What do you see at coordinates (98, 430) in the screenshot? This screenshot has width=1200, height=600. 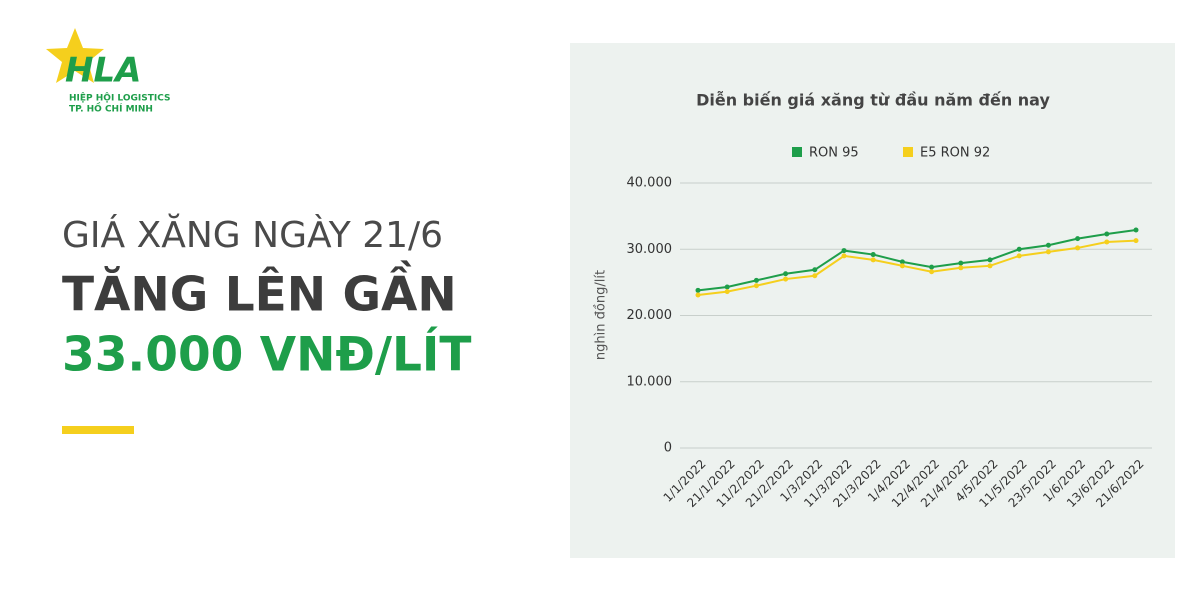 I see `accent-bar` at bounding box center [98, 430].